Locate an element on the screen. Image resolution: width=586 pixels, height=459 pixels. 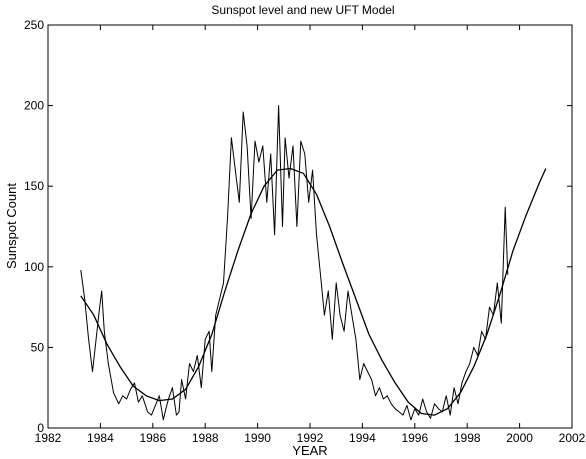
x-tick-label: 1994 is located at coordinates (362, 438).